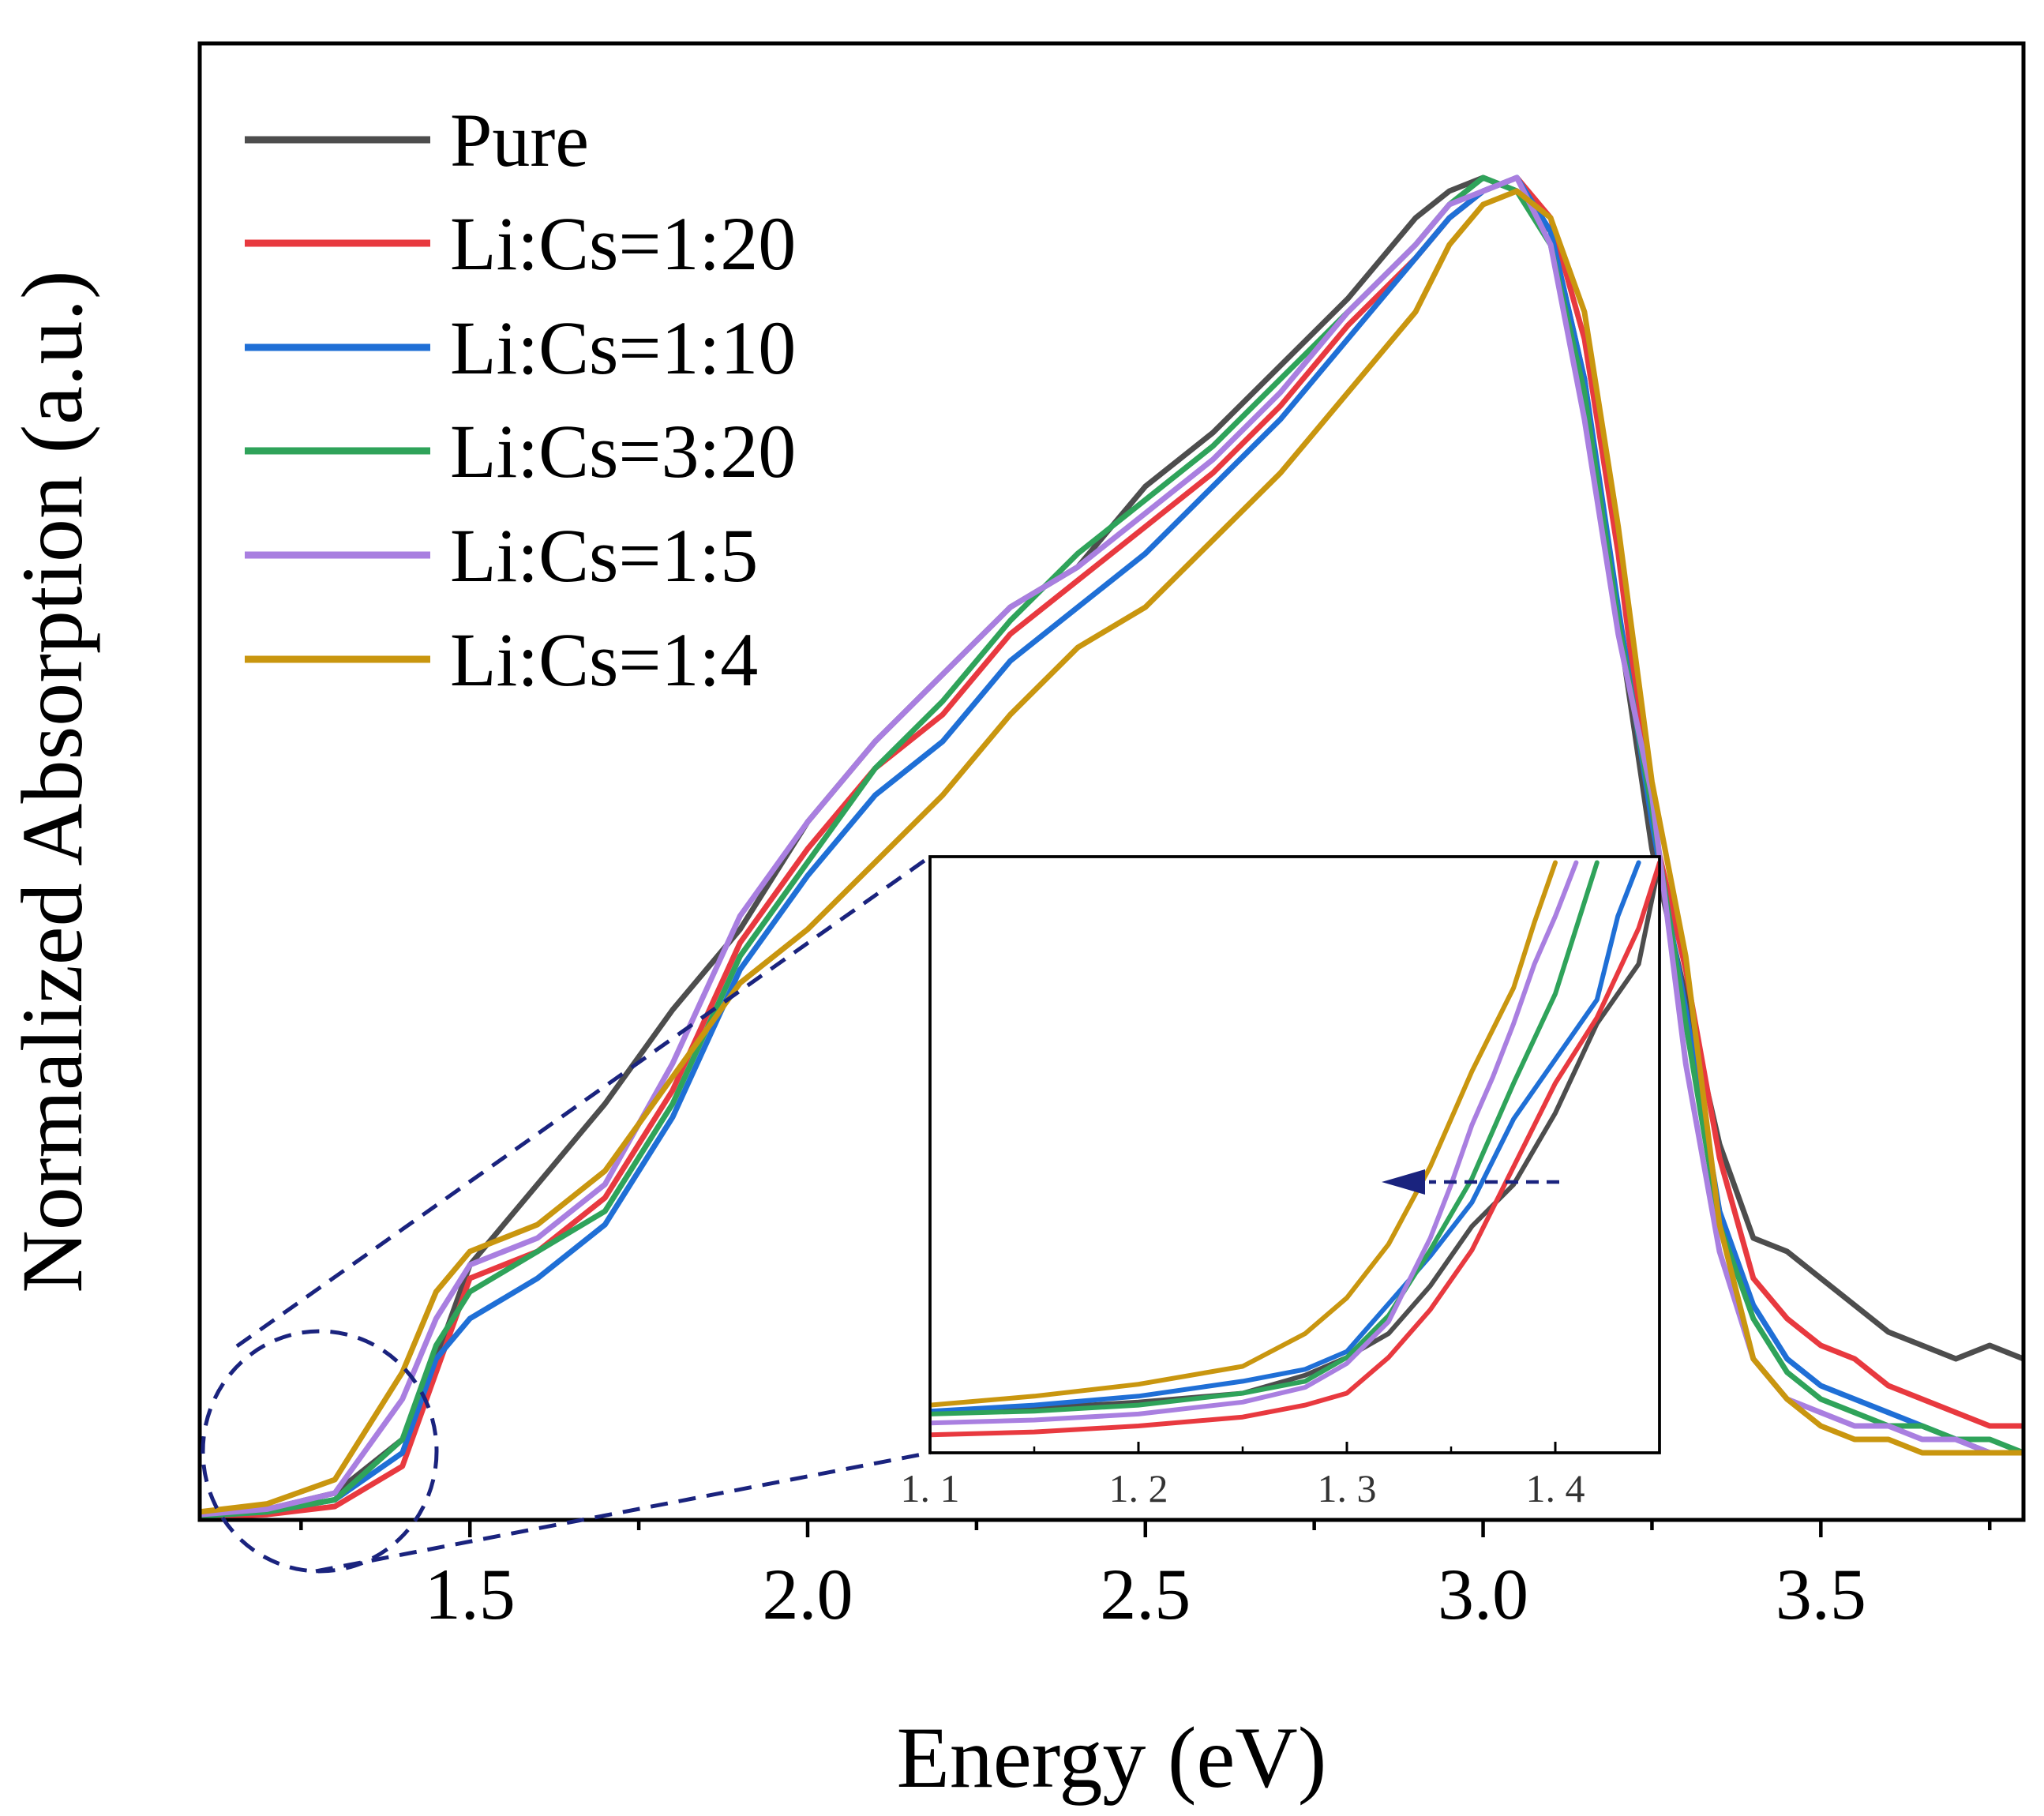  What do you see at coordinates (519, 140) in the screenshot?
I see `legend-label-pure: Pure` at bounding box center [519, 140].